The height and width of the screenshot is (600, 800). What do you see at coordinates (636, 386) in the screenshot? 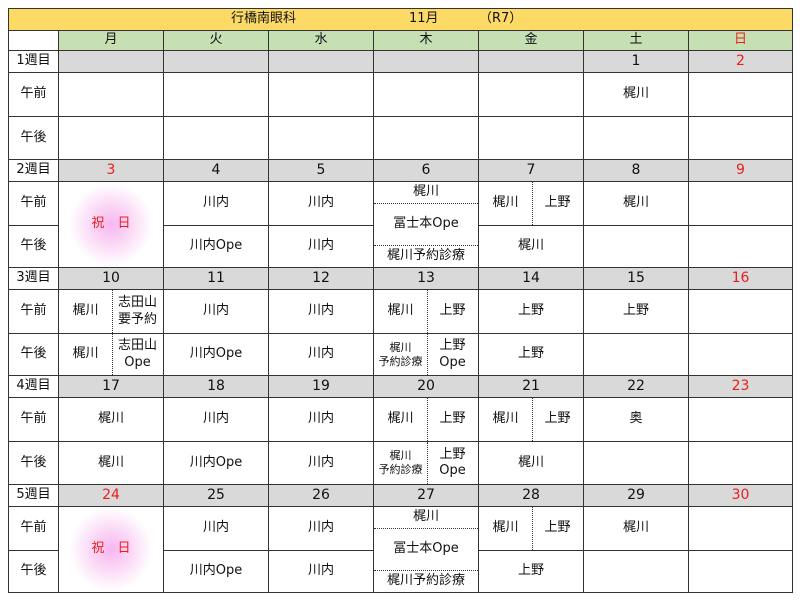
I see `date-cell: 22` at bounding box center [636, 386].